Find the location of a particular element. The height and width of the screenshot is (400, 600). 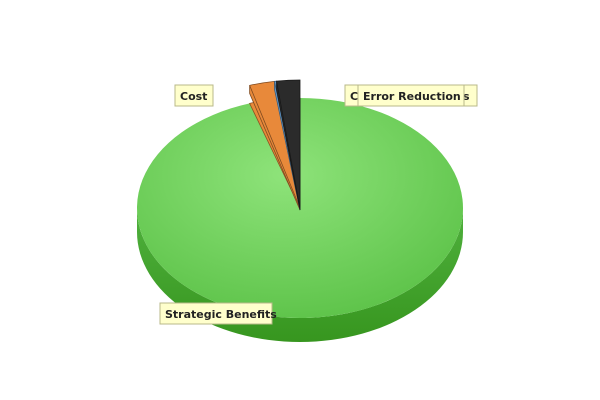

slice-label-0: Strategic Benefits is located at coordinates (218, 313).